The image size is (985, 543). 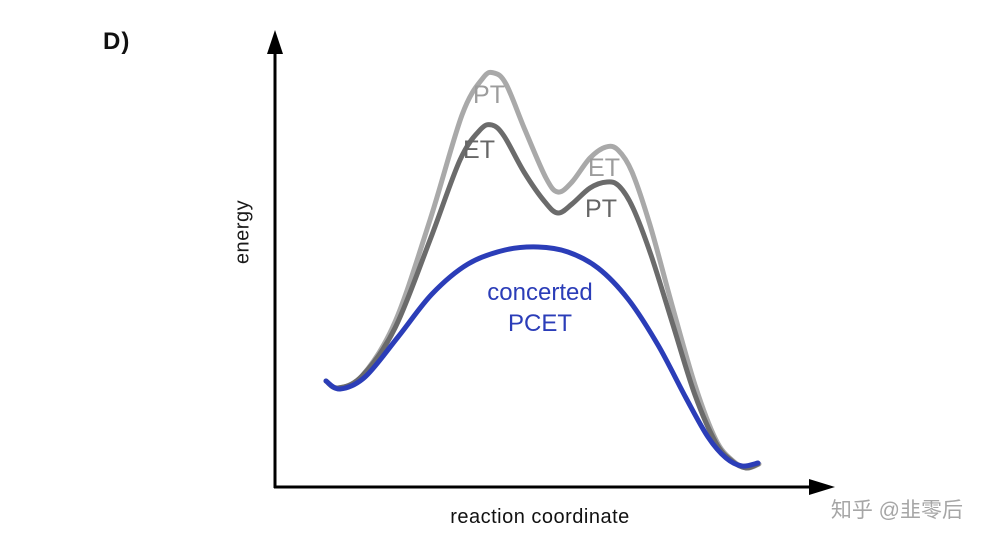 What do you see at coordinates (896, 510) in the screenshot?
I see `watermark: 知乎 @韭零后` at bounding box center [896, 510].